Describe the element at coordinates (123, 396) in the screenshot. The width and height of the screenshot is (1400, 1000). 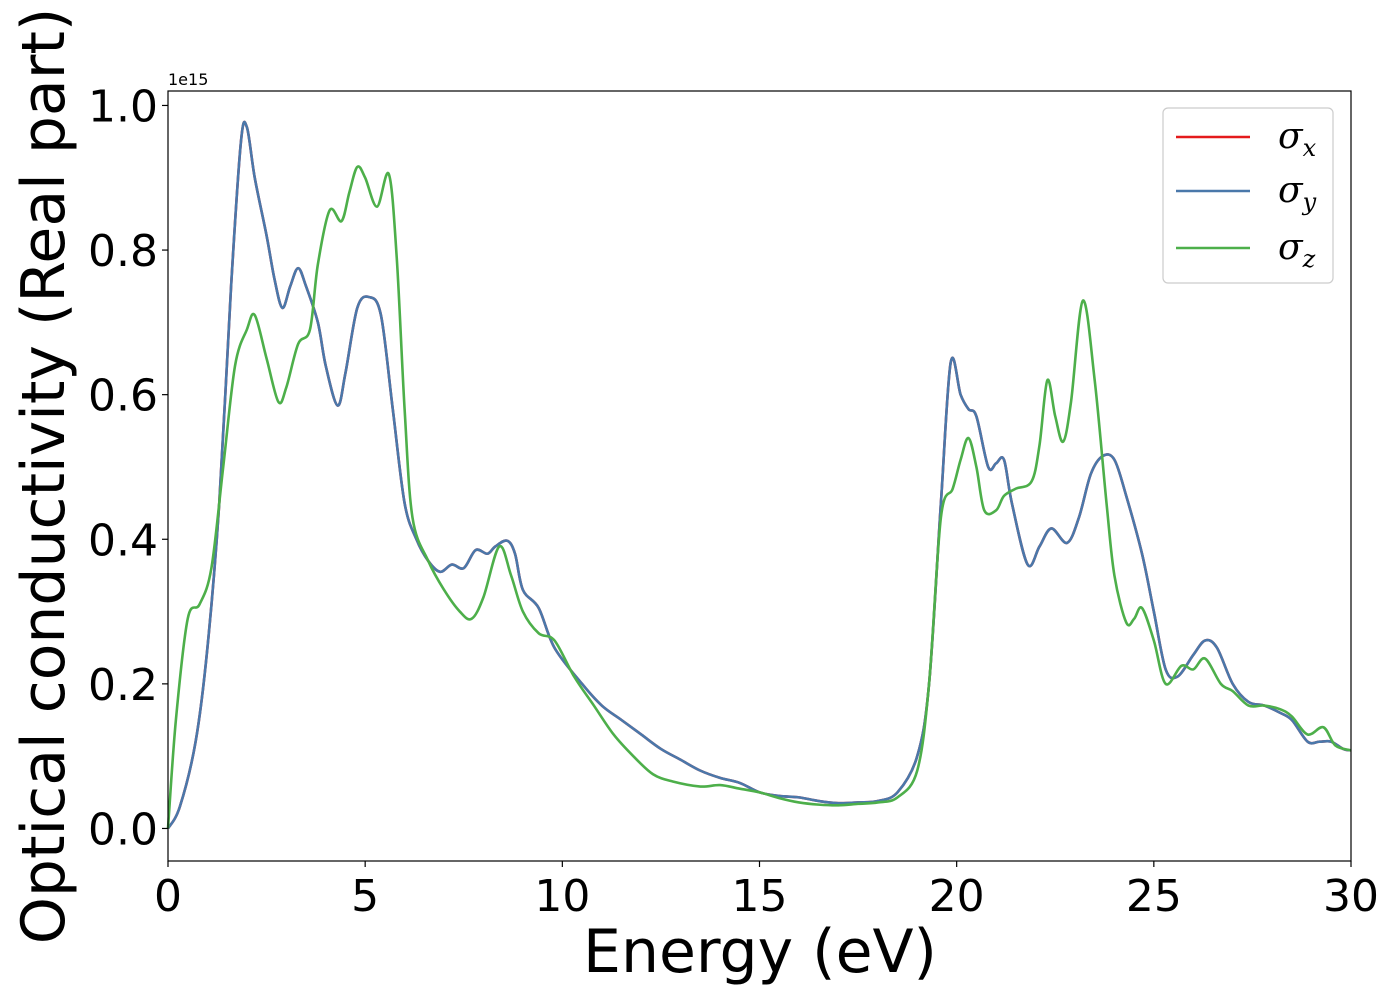
I see `y-tick-label: 0.6` at that location.